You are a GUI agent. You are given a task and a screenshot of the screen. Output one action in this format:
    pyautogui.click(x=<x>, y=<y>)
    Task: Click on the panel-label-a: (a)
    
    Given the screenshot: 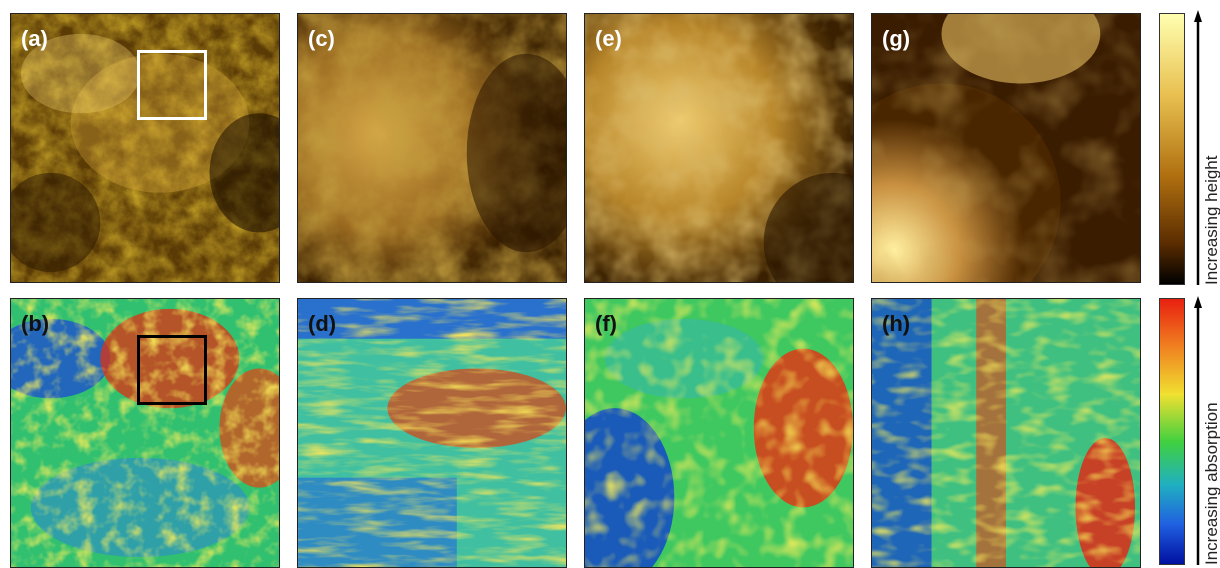 What is the action you would take?
    pyautogui.click(x=34, y=38)
    